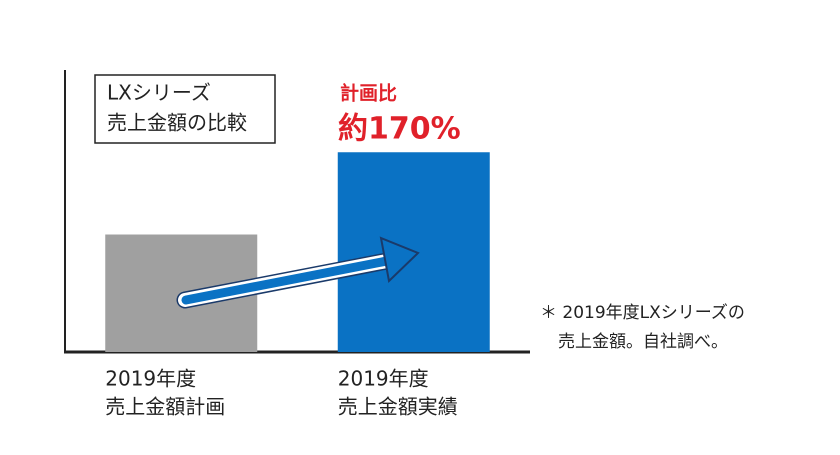 The width and height of the screenshot is (840, 455). What do you see at coordinates (185, 109) in the screenshot?
I see `title-box` at bounding box center [185, 109].